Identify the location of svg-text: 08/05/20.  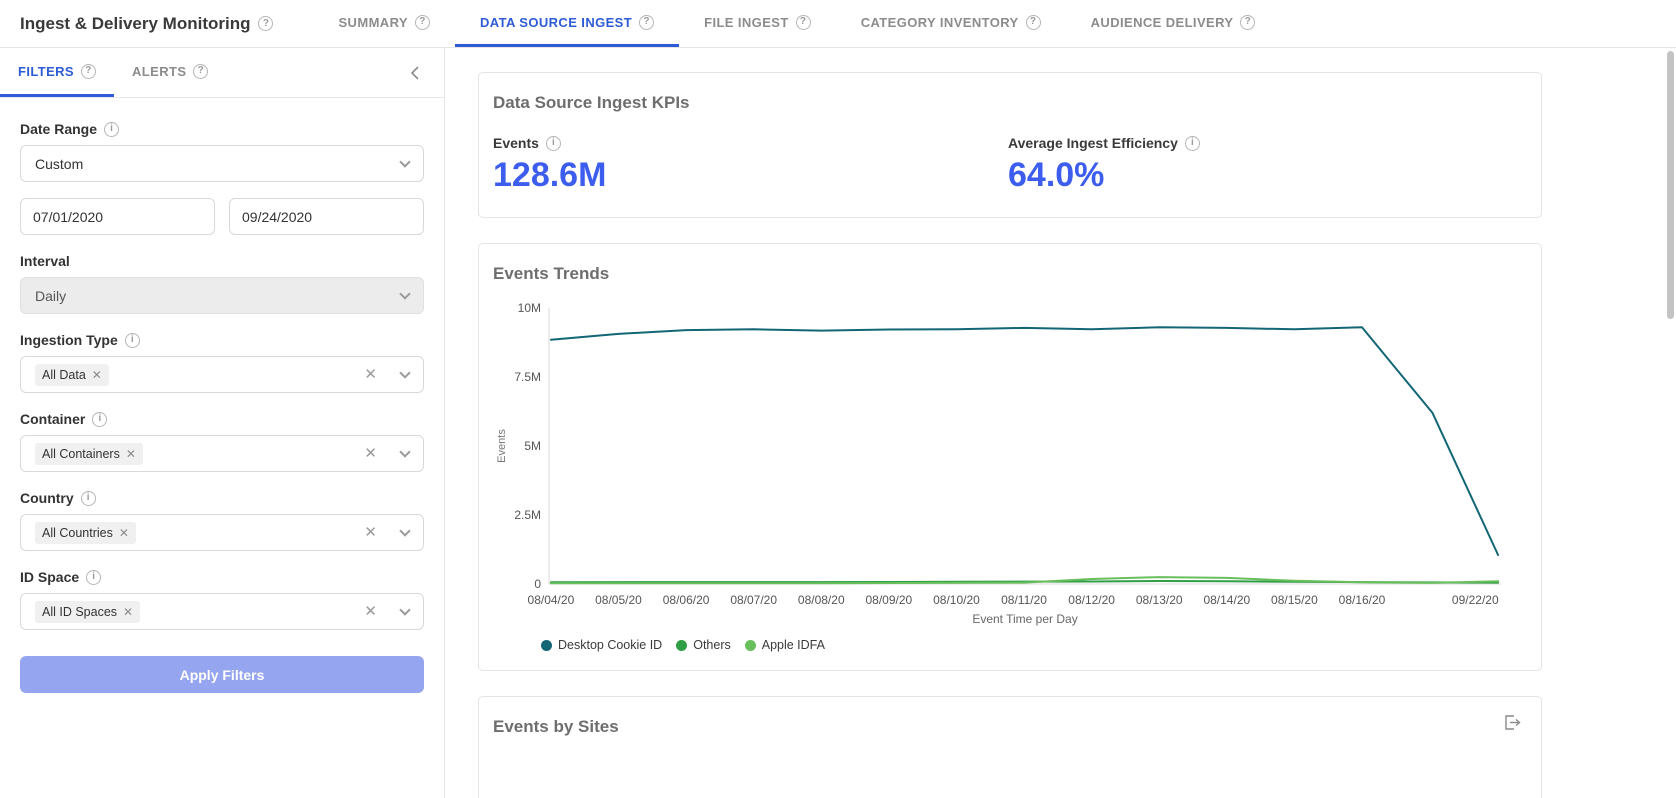
(618, 600).